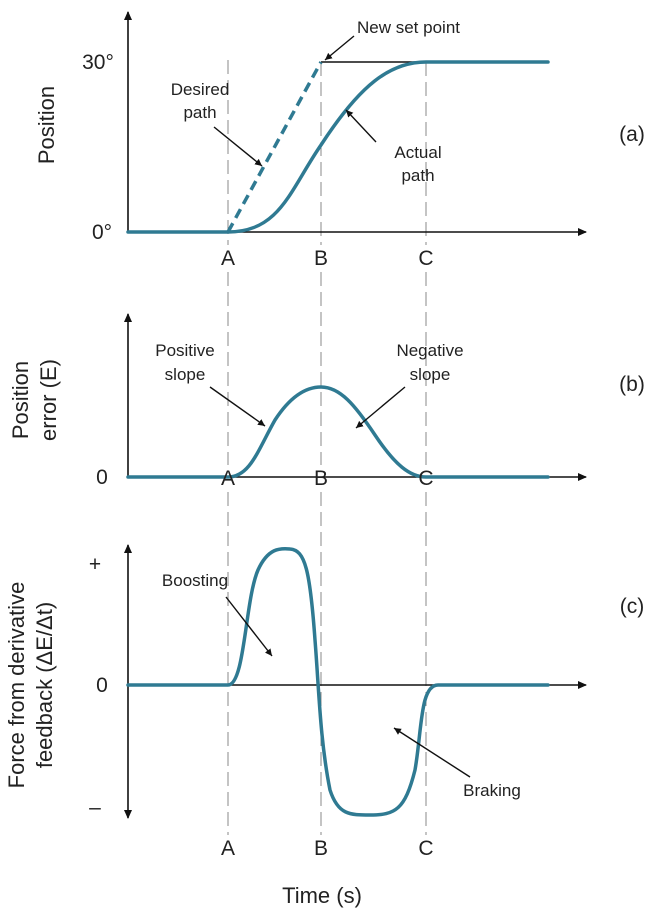 The width and height of the screenshot is (670, 914). What do you see at coordinates (339, 48) in the screenshot?
I see `new-set-point-pointer` at bounding box center [339, 48].